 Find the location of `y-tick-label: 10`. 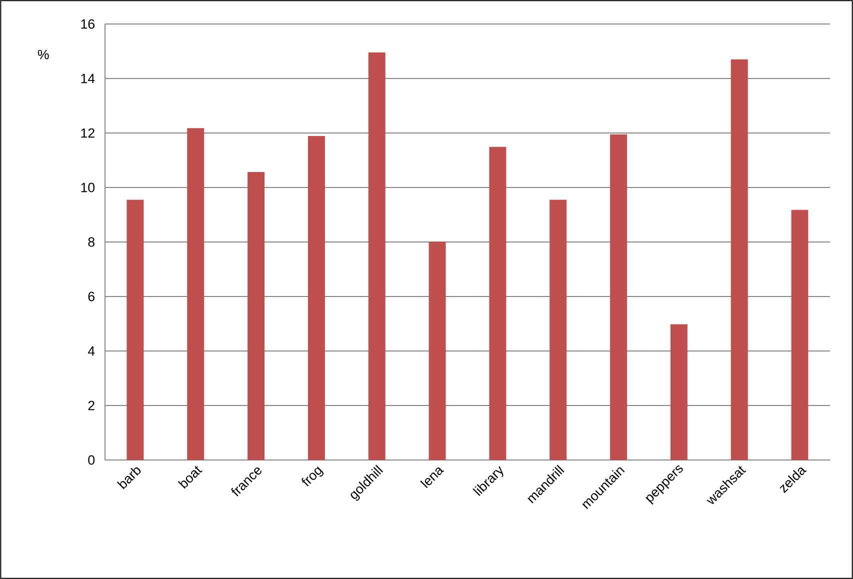

y-tick-label: 10 is located at coordinates (88, 187).